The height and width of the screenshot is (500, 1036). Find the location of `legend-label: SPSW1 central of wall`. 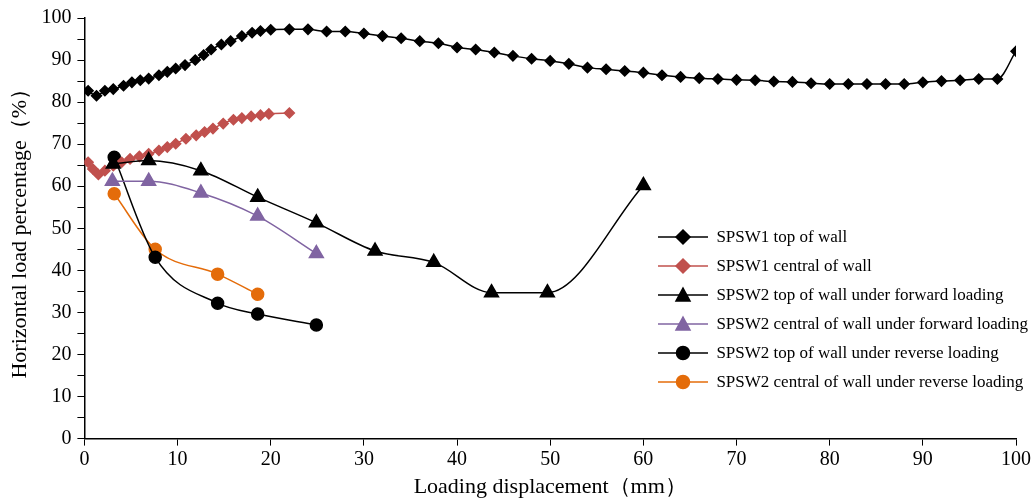

legend-label: SPSW1 central of wall is located at coordinates (794, 265).